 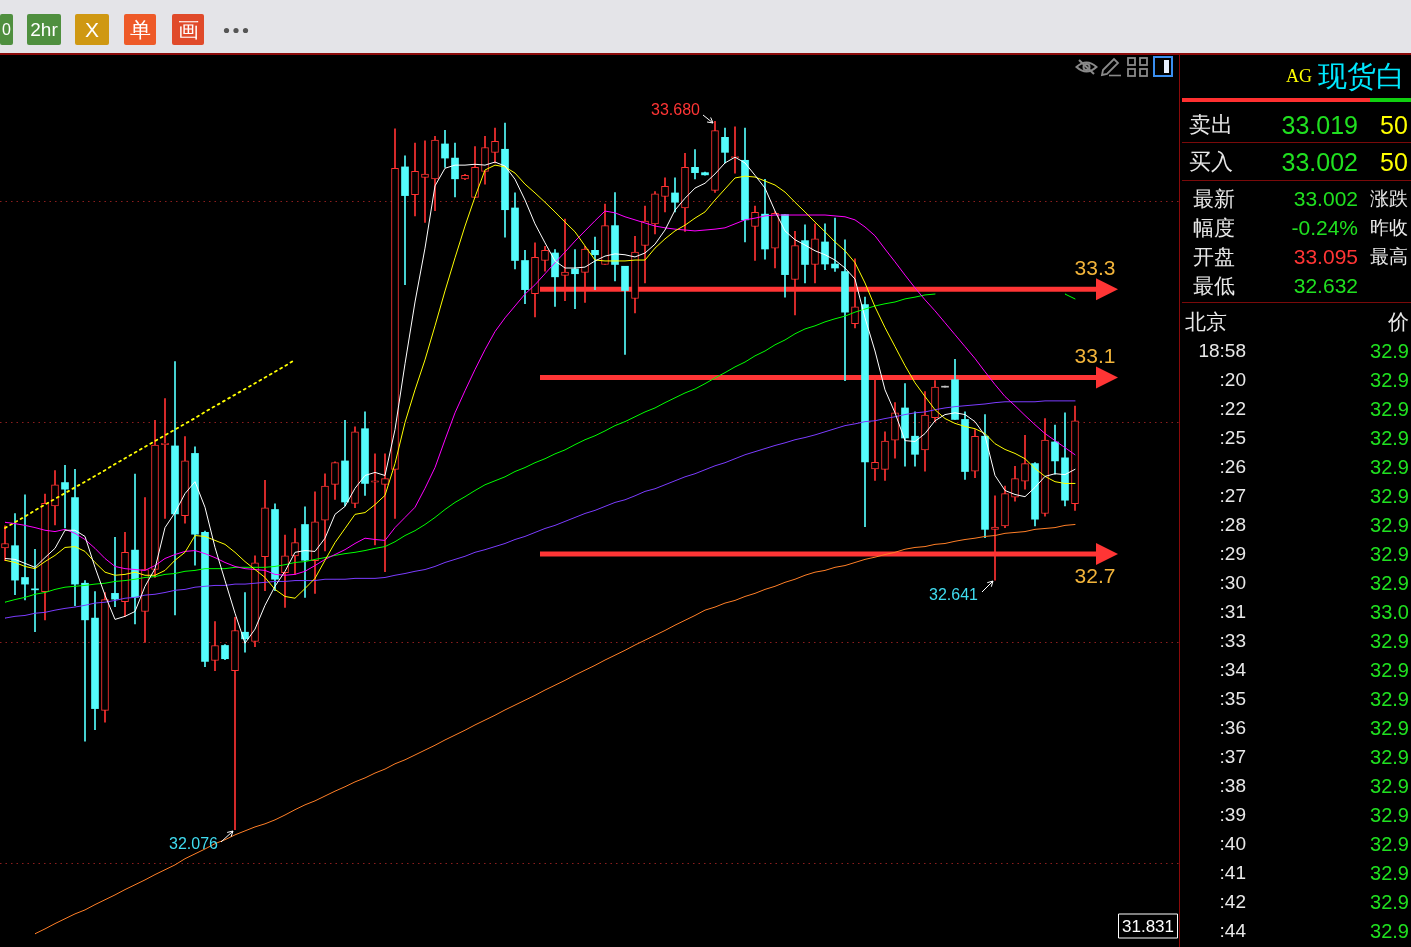 What do you see at coordinates (1232, 409) in the screenshot?
I see `text: :22` at bounding box center [1232, 409].